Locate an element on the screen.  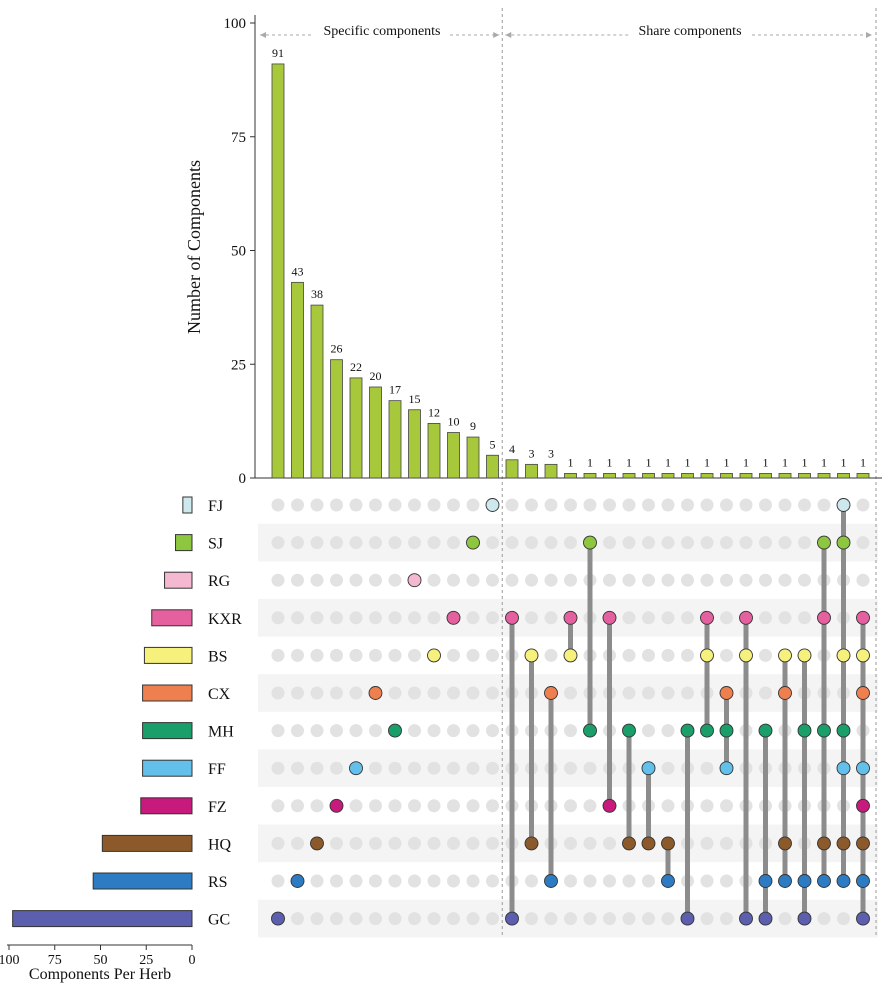
intersection-bar-label: 1 is located at coordinates (863, 462).